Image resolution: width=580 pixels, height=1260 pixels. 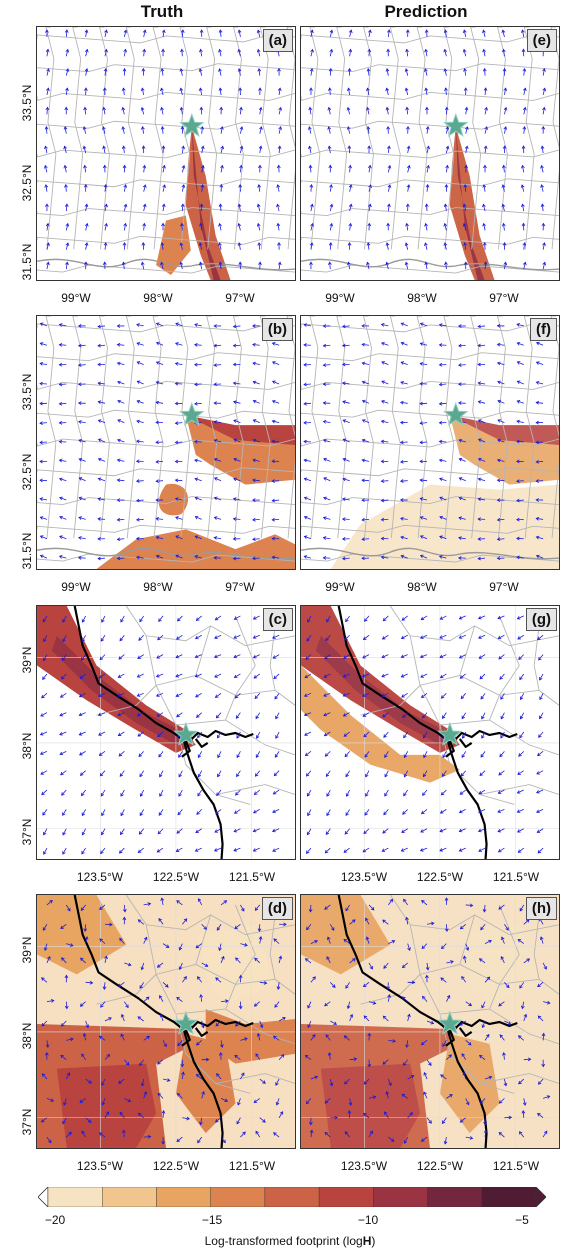 What do you see at coordinates (162, 11) in the screenshot?
I see `column-title-truth: Truth` at bounding box center [162, 11].